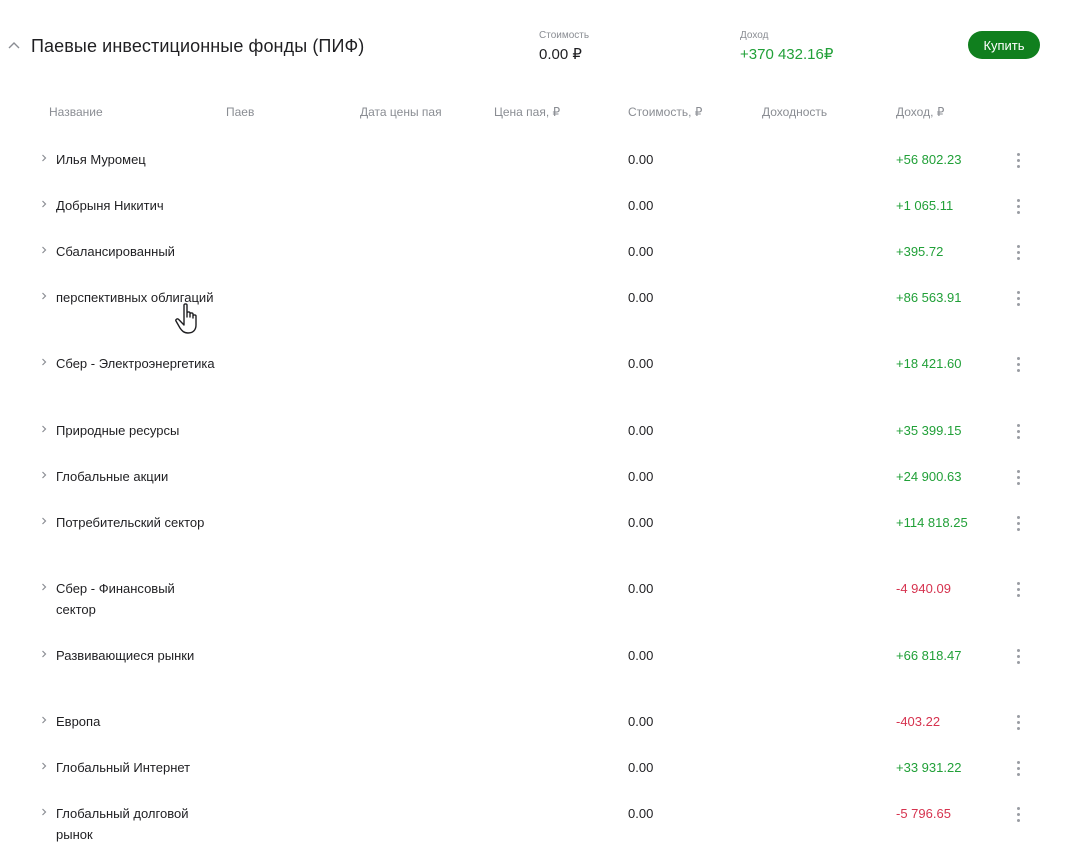 This screenshot has height=852, width=1080. Describe the element at coordinates (123, 767) in the screenshot. I see `fund-name: Глобальный Интернет` at that location.